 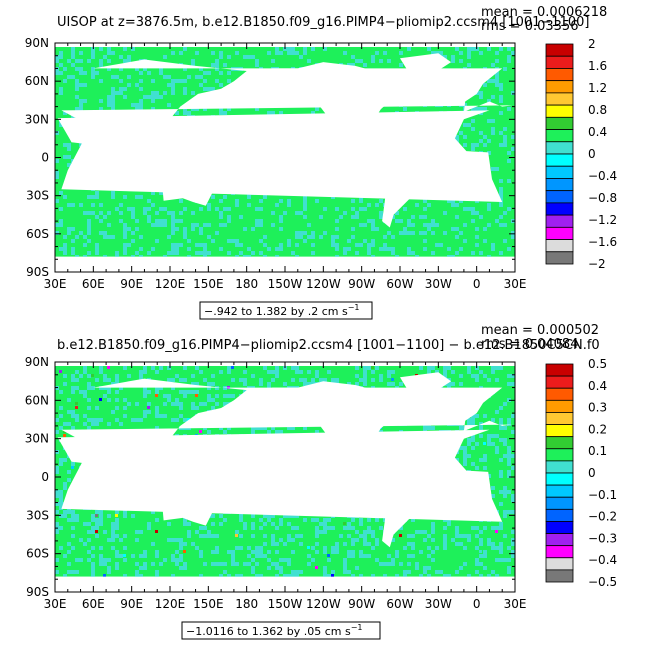 I want to click on panel-1-range-box: −.942 to 1.382 by .2 cm s−1, so click(x=286, y=310).